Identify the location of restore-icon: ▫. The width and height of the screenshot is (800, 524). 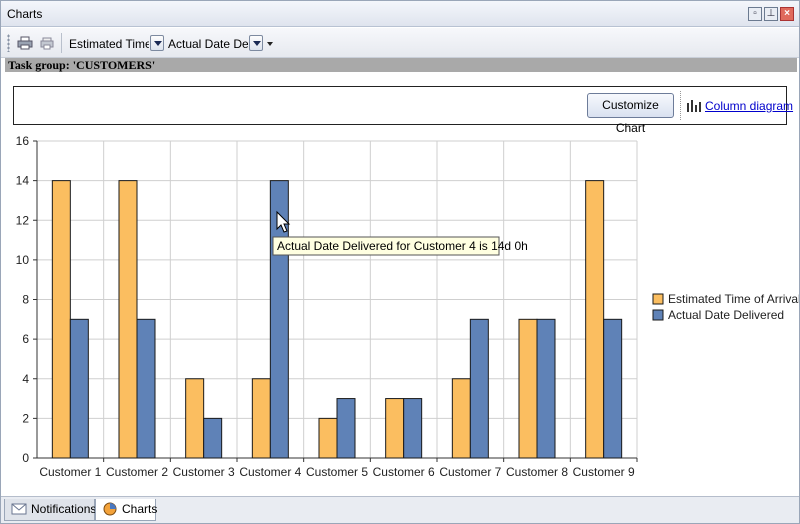
(755, 14).